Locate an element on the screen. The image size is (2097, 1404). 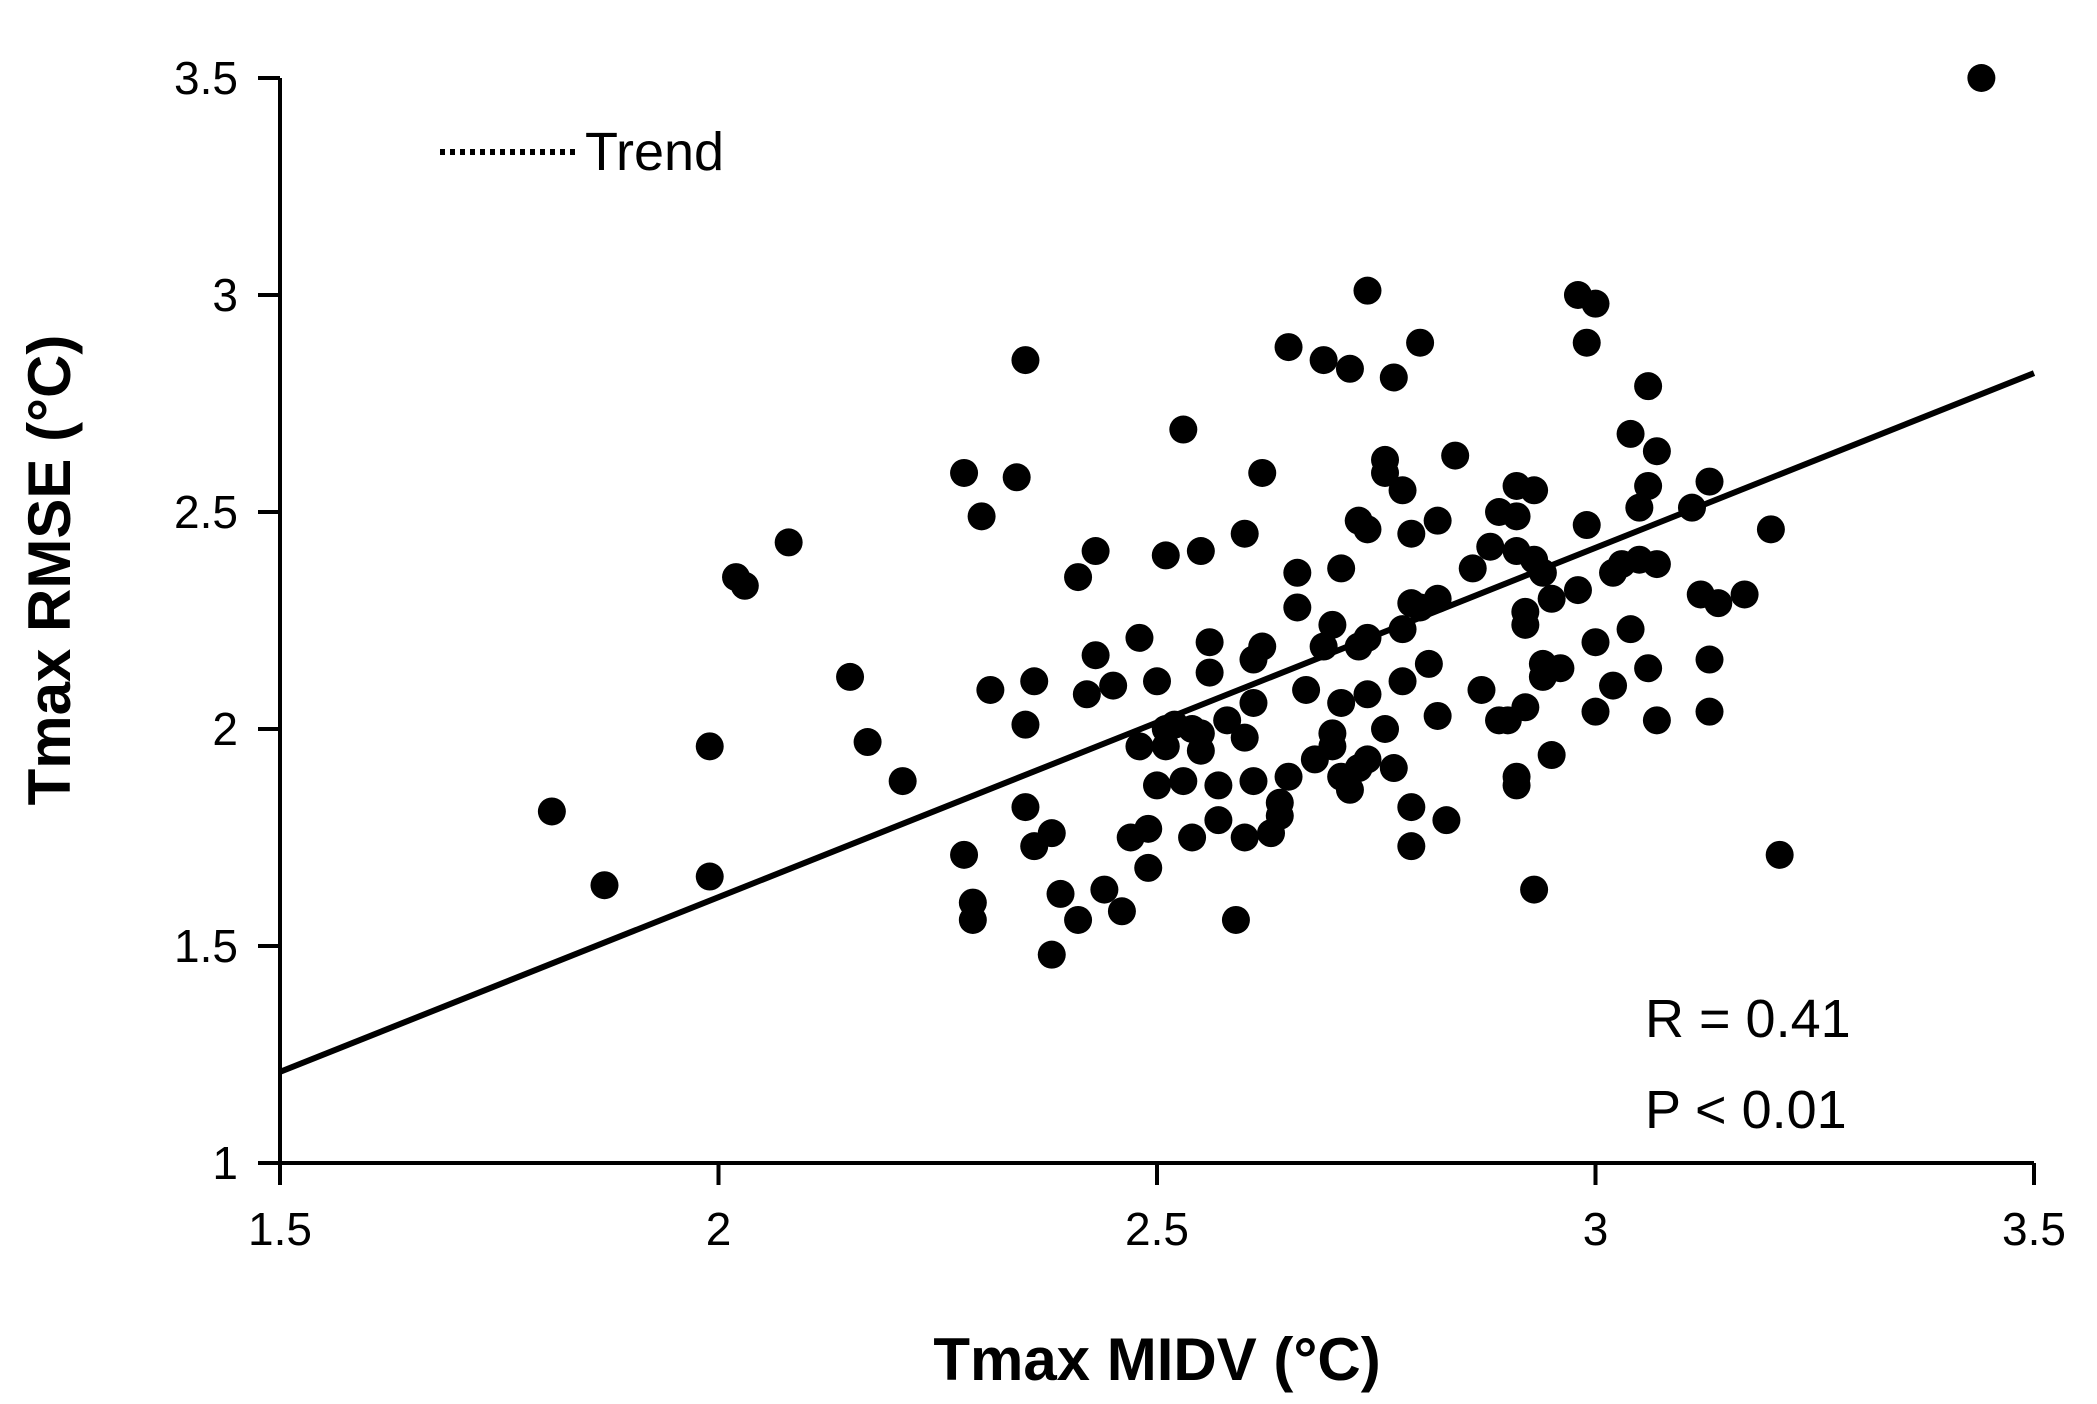
y-tick-label: 1 is located at coordinates (225, 1163).